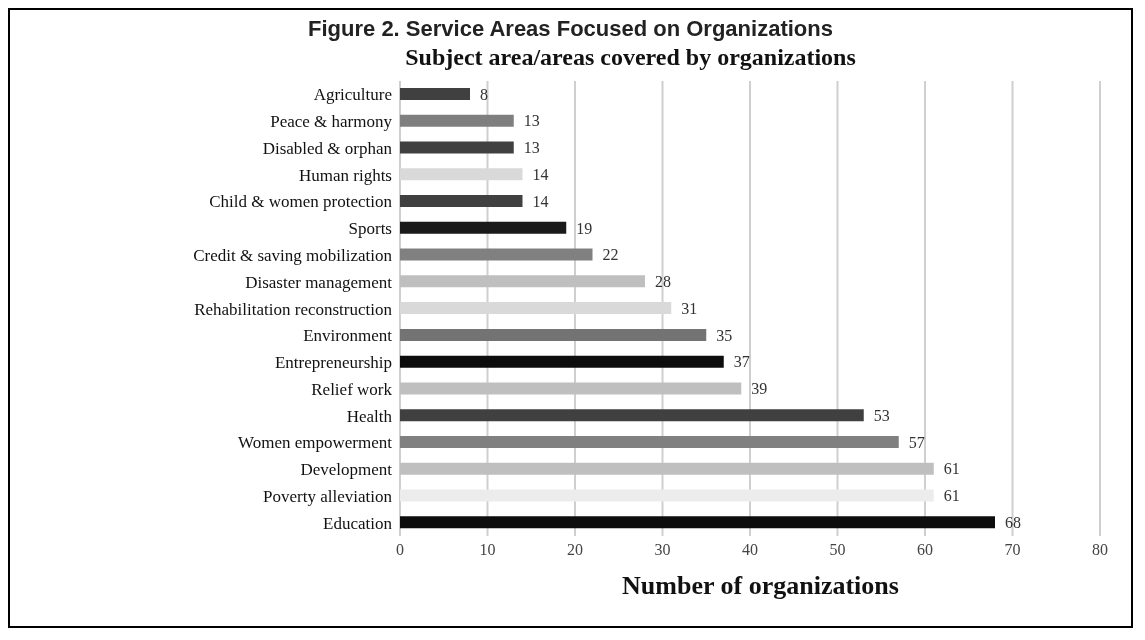  Describe the element at coordinates (346, 470) in the screenshot. I see `y-tick-label: Development` at that location.